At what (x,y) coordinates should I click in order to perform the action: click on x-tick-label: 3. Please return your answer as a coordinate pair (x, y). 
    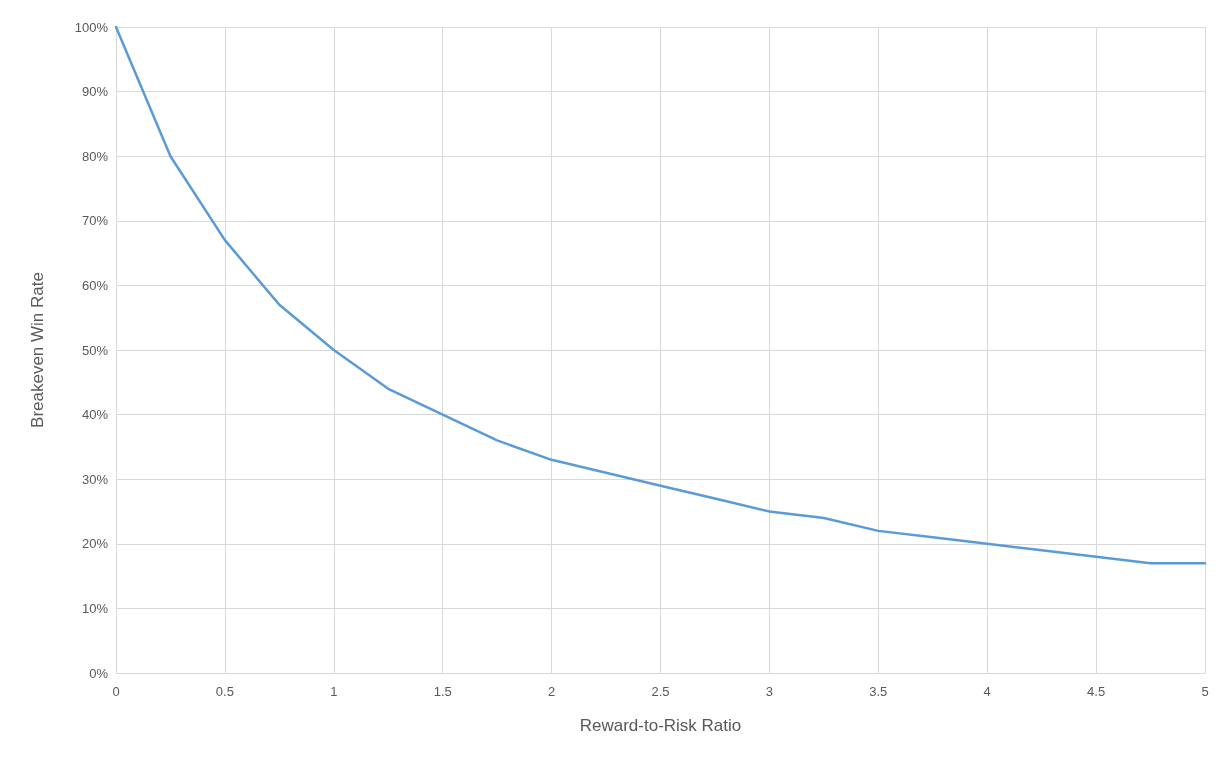
    Looking at the image, I should click on (769, 691).